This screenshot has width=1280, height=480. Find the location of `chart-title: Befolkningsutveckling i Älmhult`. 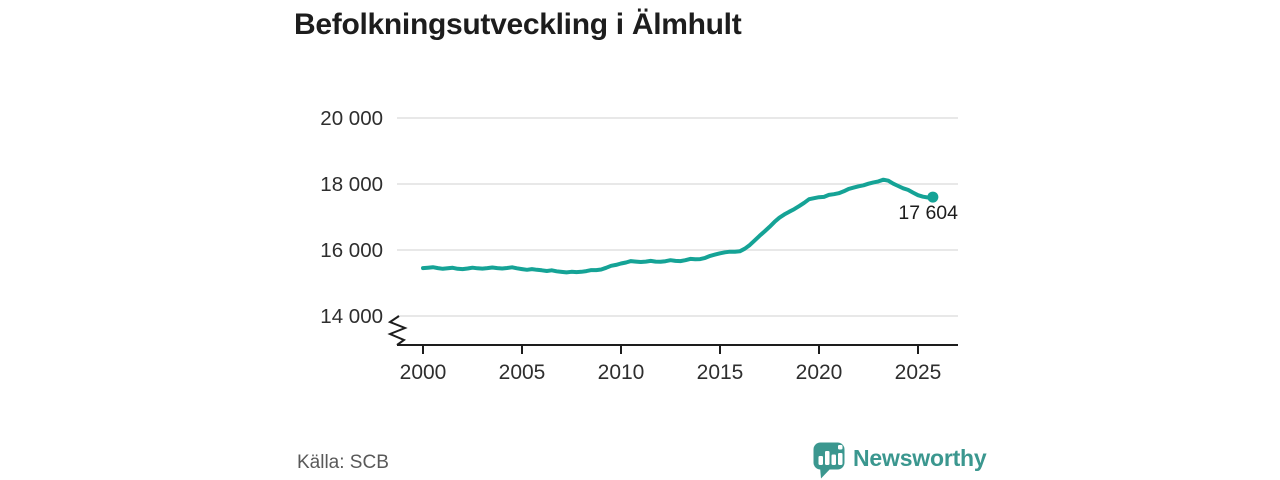

chart-title: Befolkningsutveckling i Älmhult is located at coordinates (518, 24).